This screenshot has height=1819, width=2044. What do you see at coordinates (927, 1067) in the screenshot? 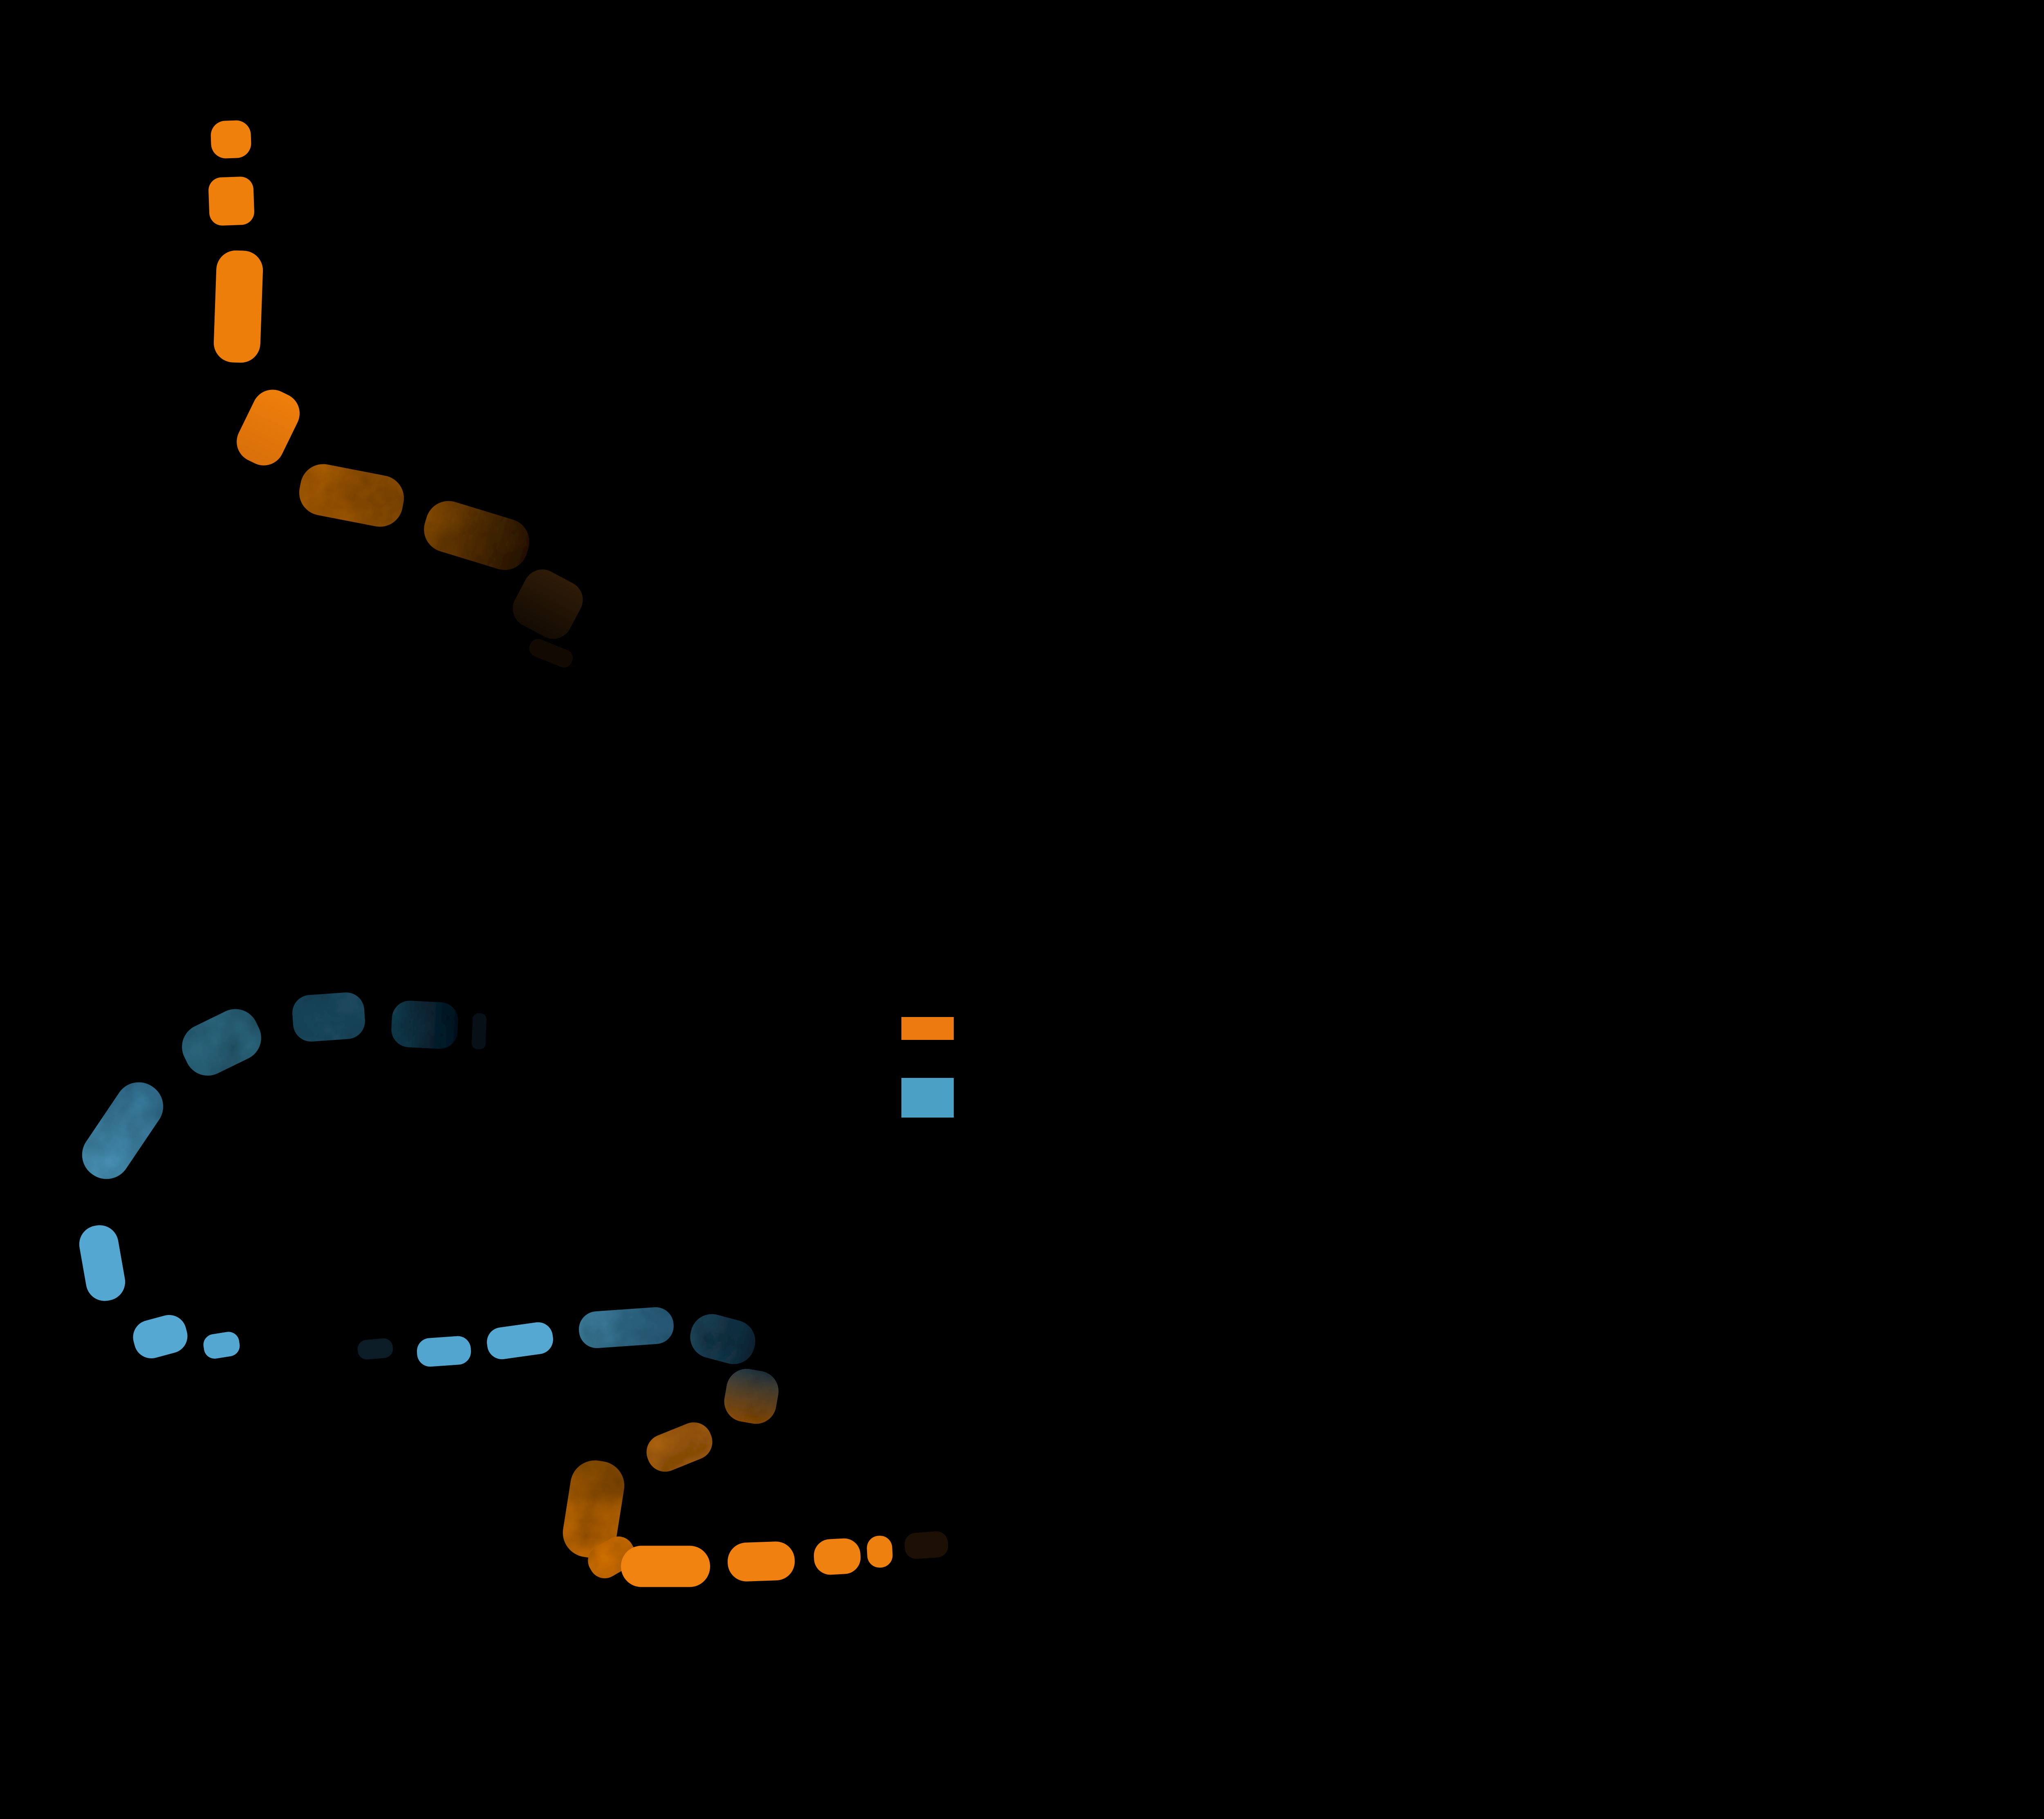
I see `legend` at bounding box center [927, 1067].